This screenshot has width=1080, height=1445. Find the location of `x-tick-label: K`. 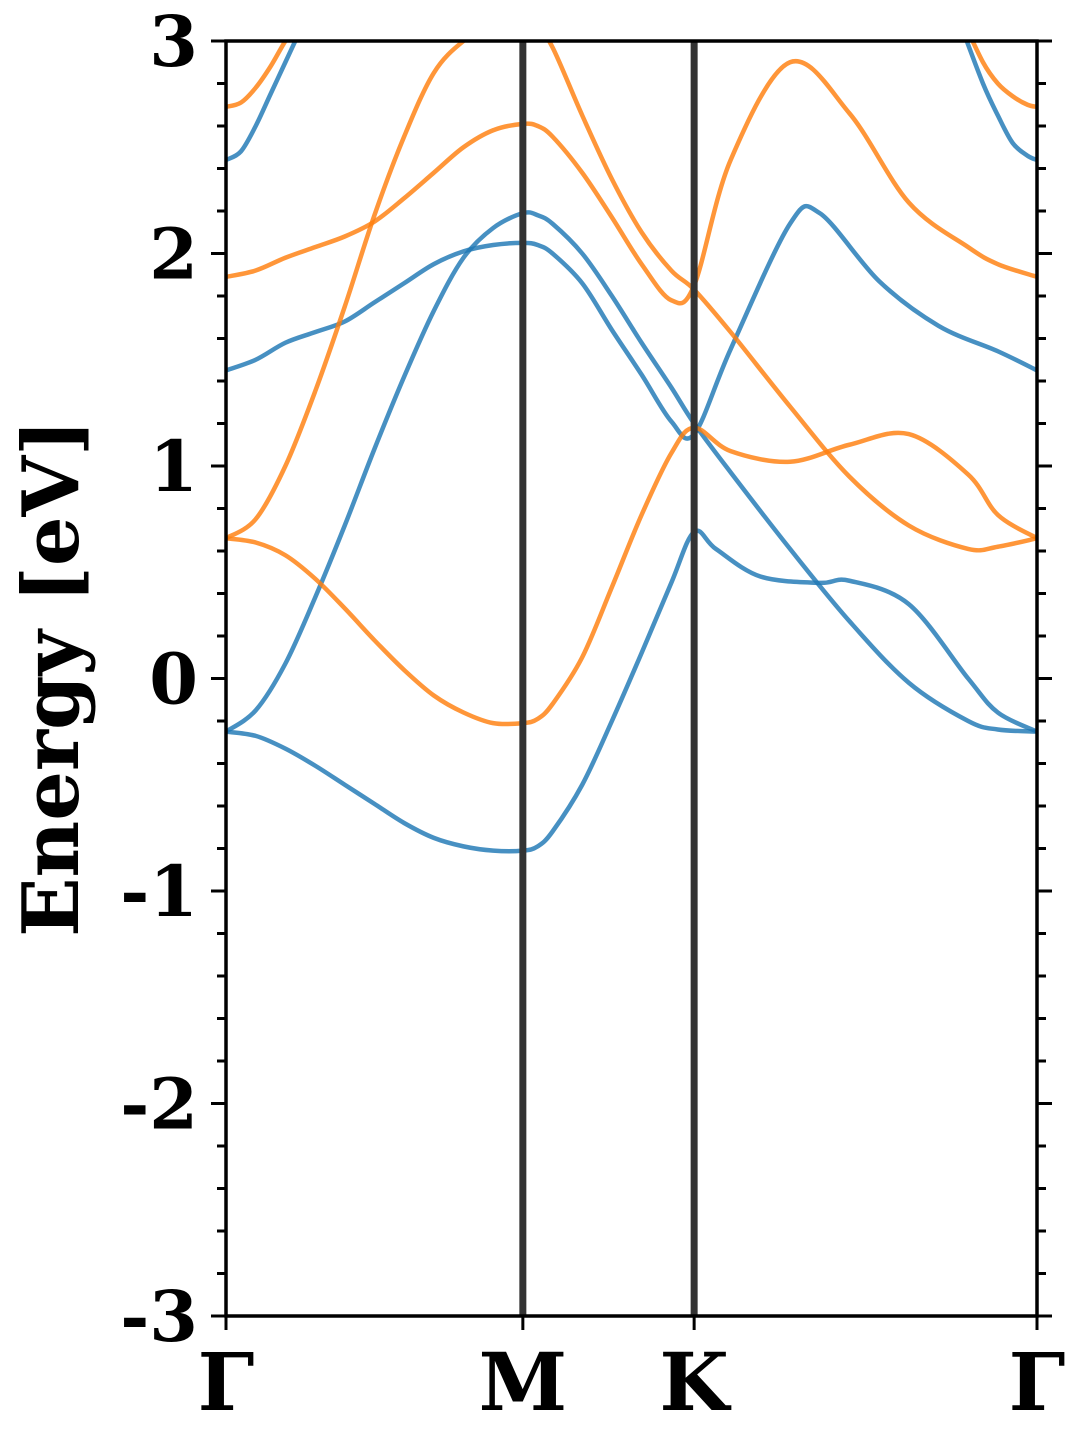

x-tick-label: K is located at coordinates (695, 1382).